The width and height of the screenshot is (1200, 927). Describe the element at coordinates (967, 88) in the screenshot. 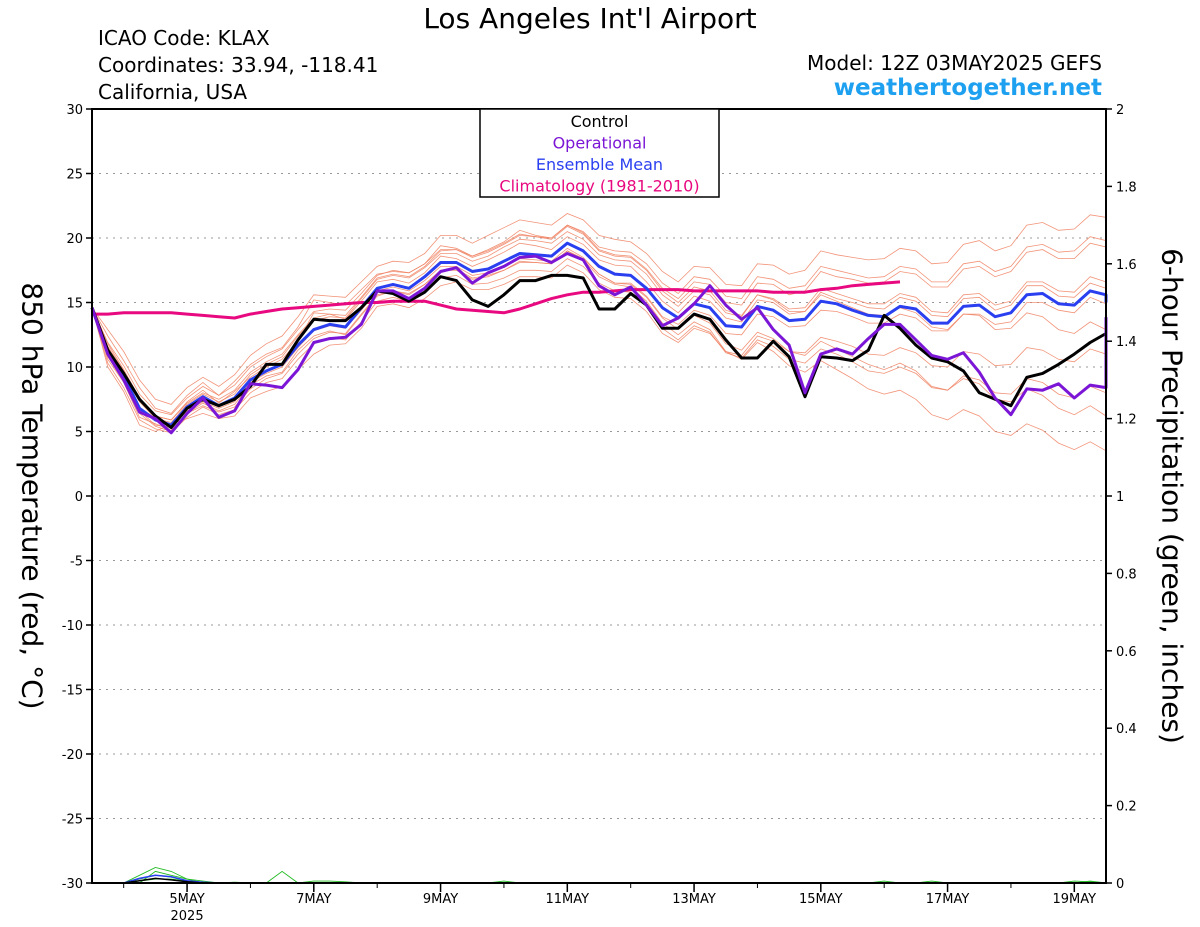

I see `site-link: weathertogether.net` at that location.